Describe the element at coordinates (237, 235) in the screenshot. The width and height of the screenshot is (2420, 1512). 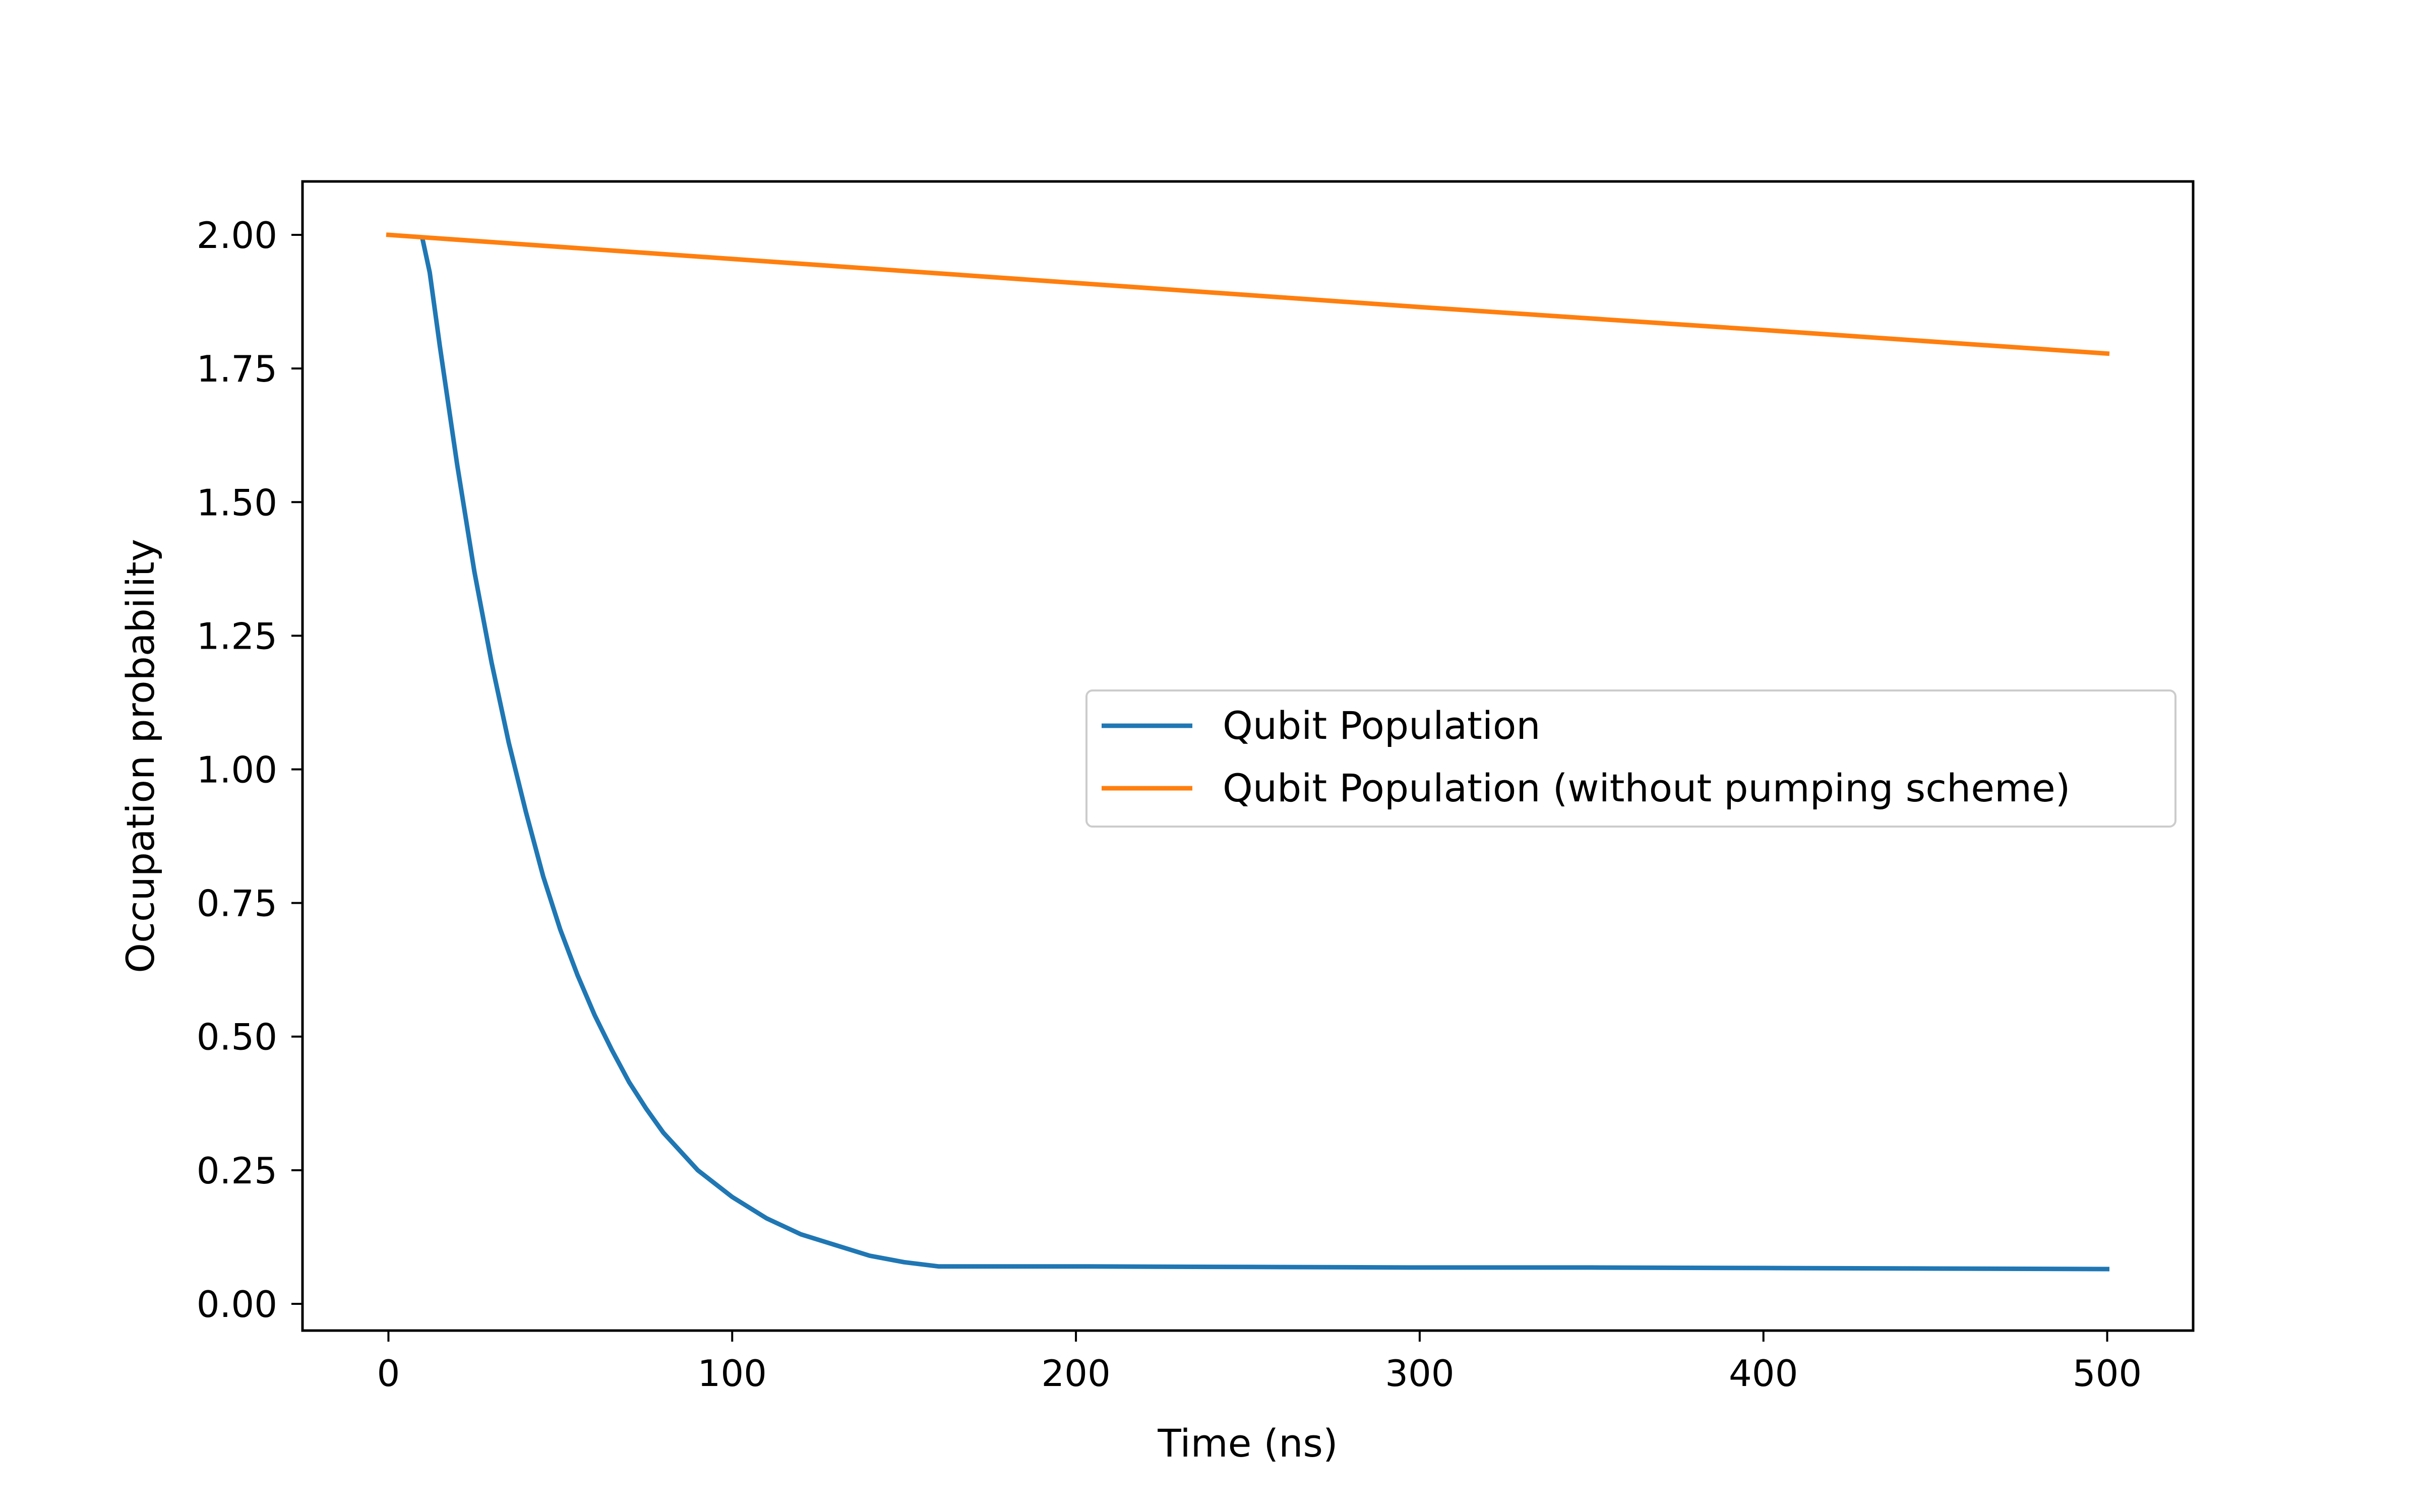
I see `y-tick-label: 2.00` at that location.